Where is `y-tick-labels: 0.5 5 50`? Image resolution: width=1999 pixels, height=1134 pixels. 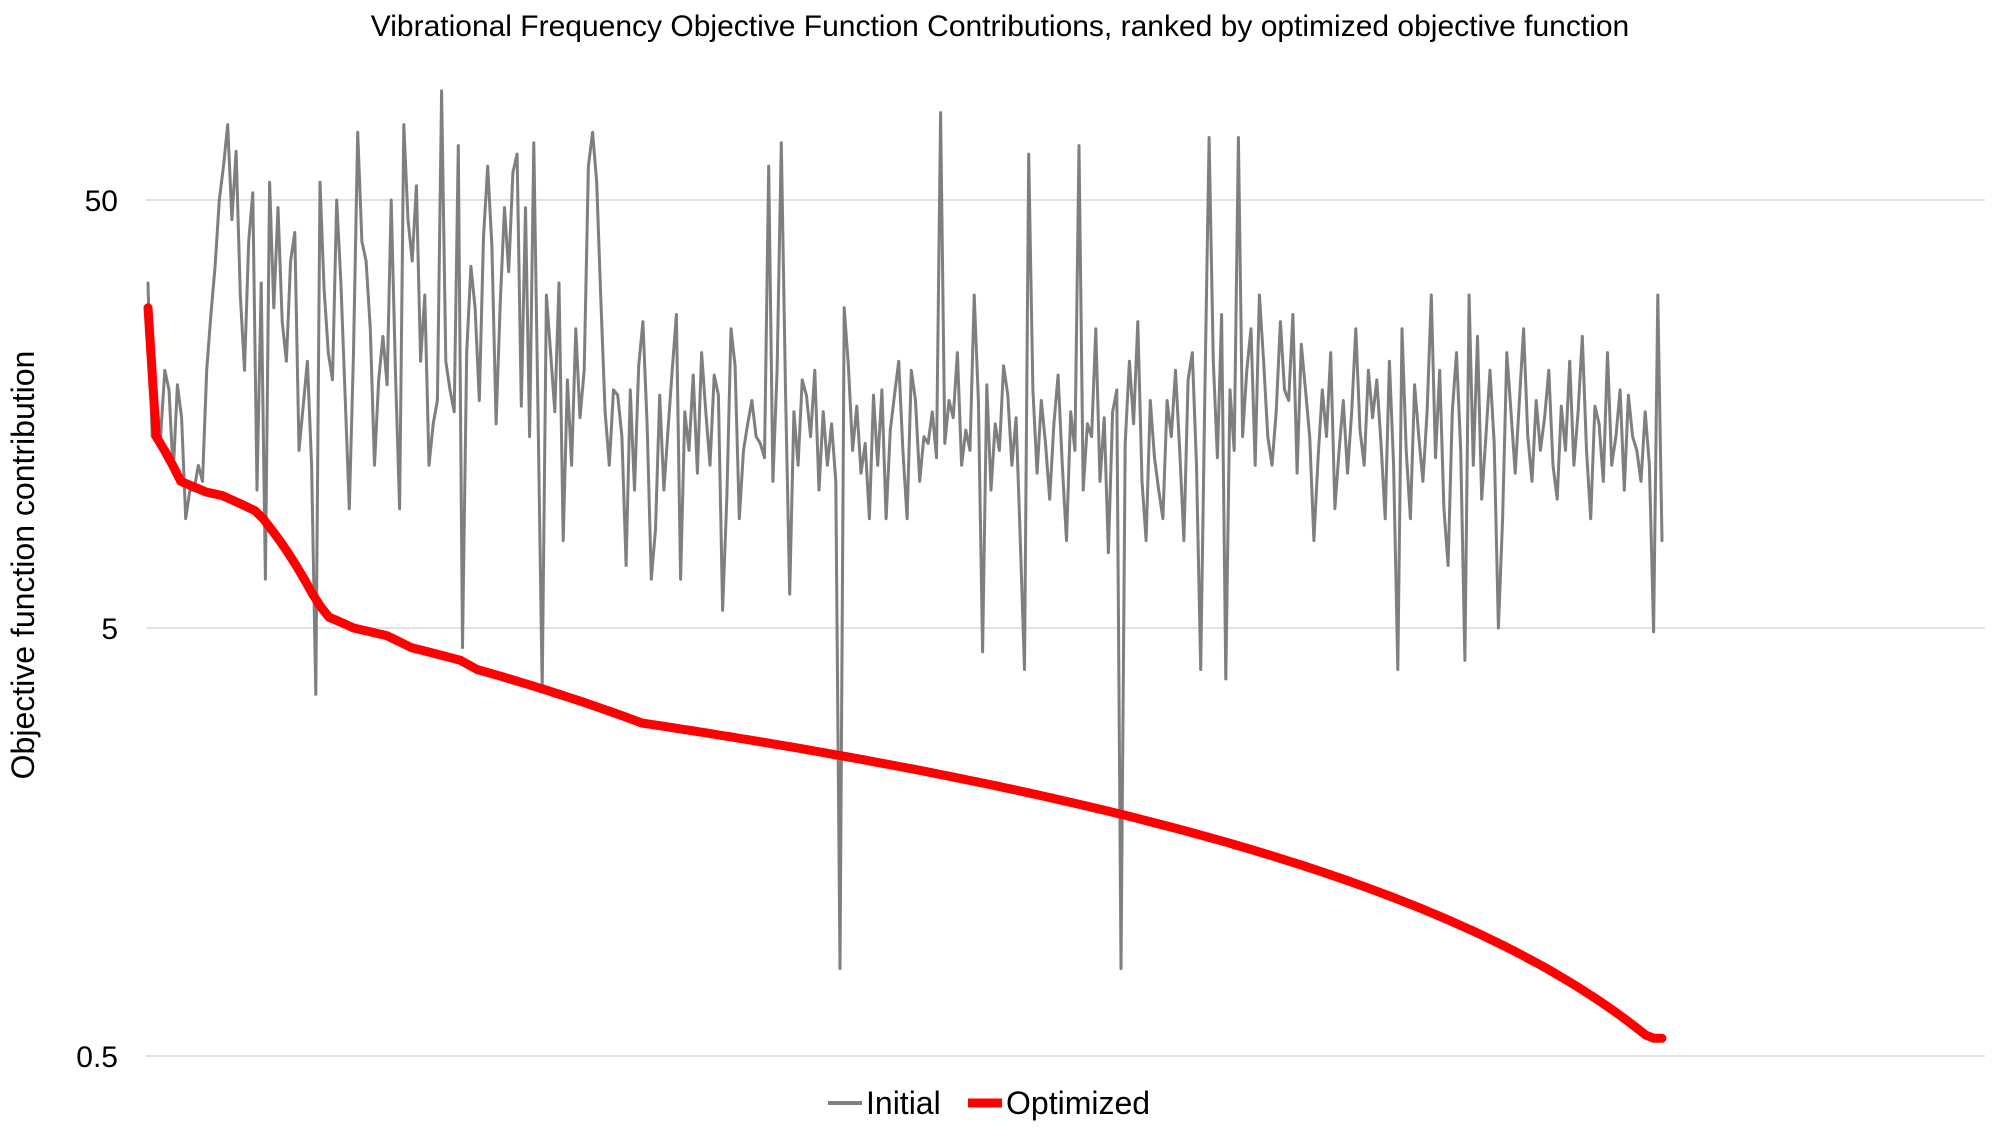 y-tick-labels: 0.5 5 50 is located at coordinates (97, 629).